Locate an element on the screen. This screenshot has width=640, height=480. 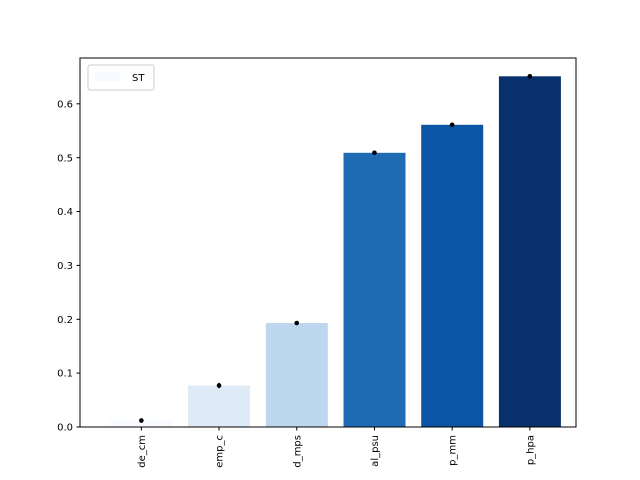
y-tick-label: 0.3 is located at coordinates (65, 266).